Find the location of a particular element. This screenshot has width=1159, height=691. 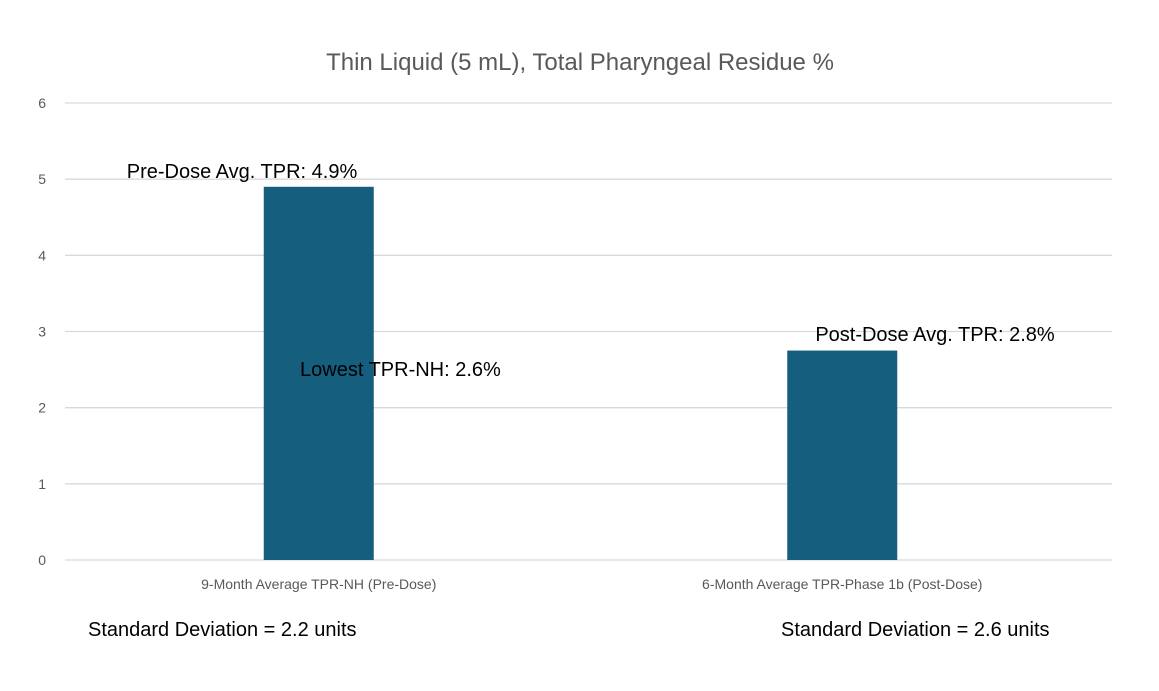

y-tick-label-6: 6 is located at coordinates (42, 103).